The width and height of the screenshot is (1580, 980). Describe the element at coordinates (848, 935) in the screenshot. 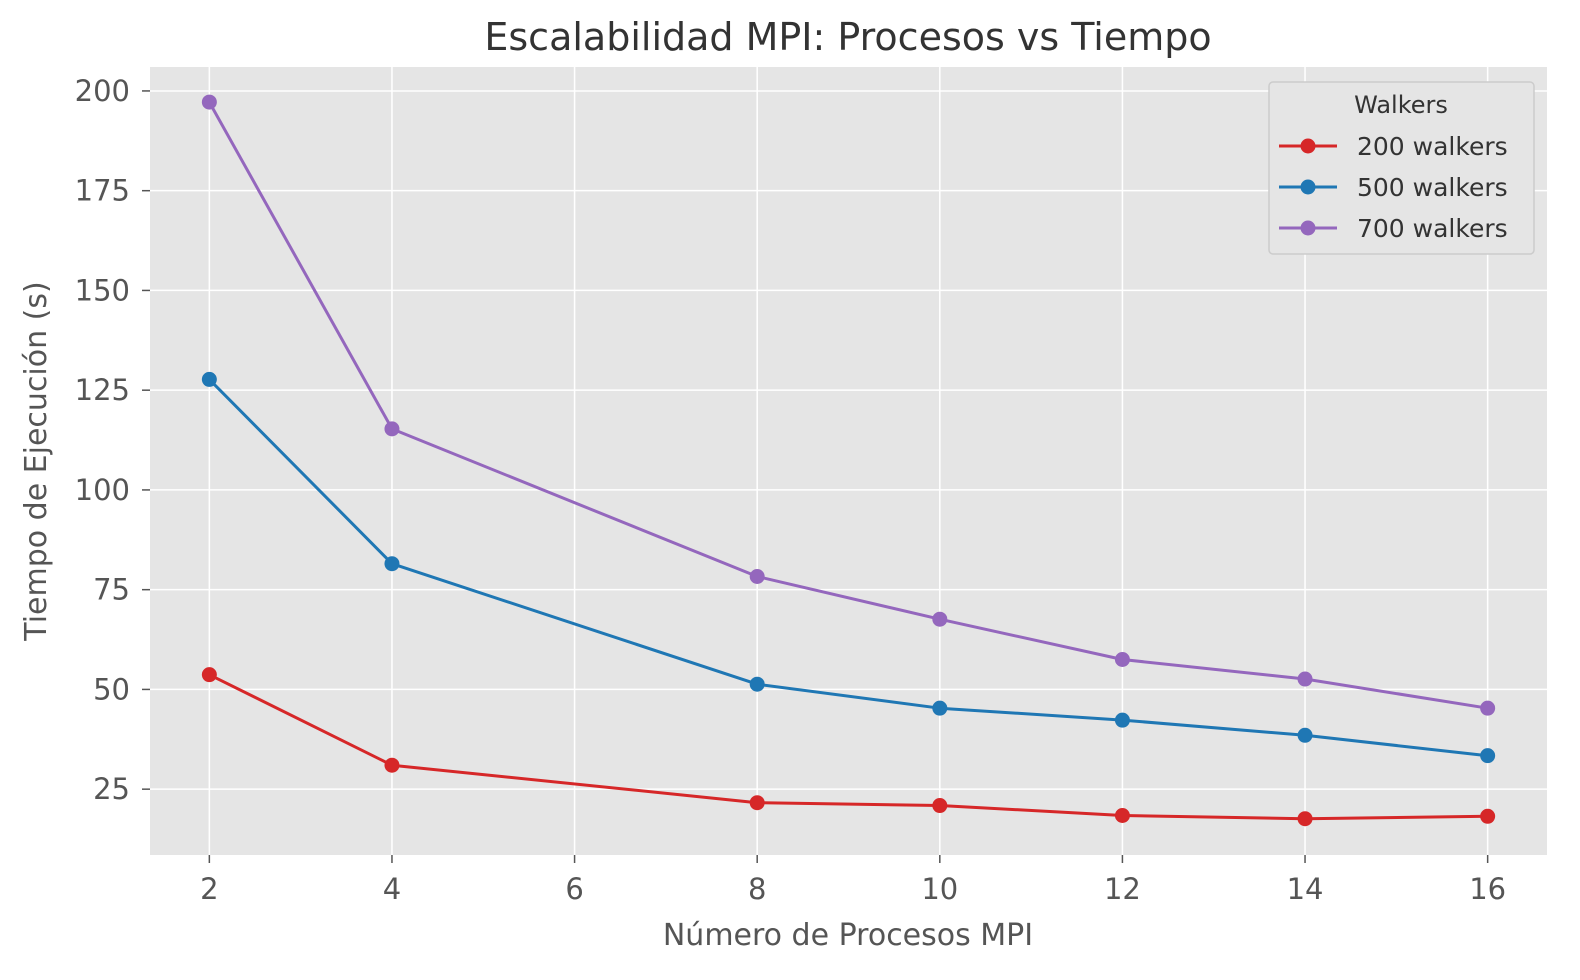

I see `x-axis-label: Número de Procesos MPI` at that location.